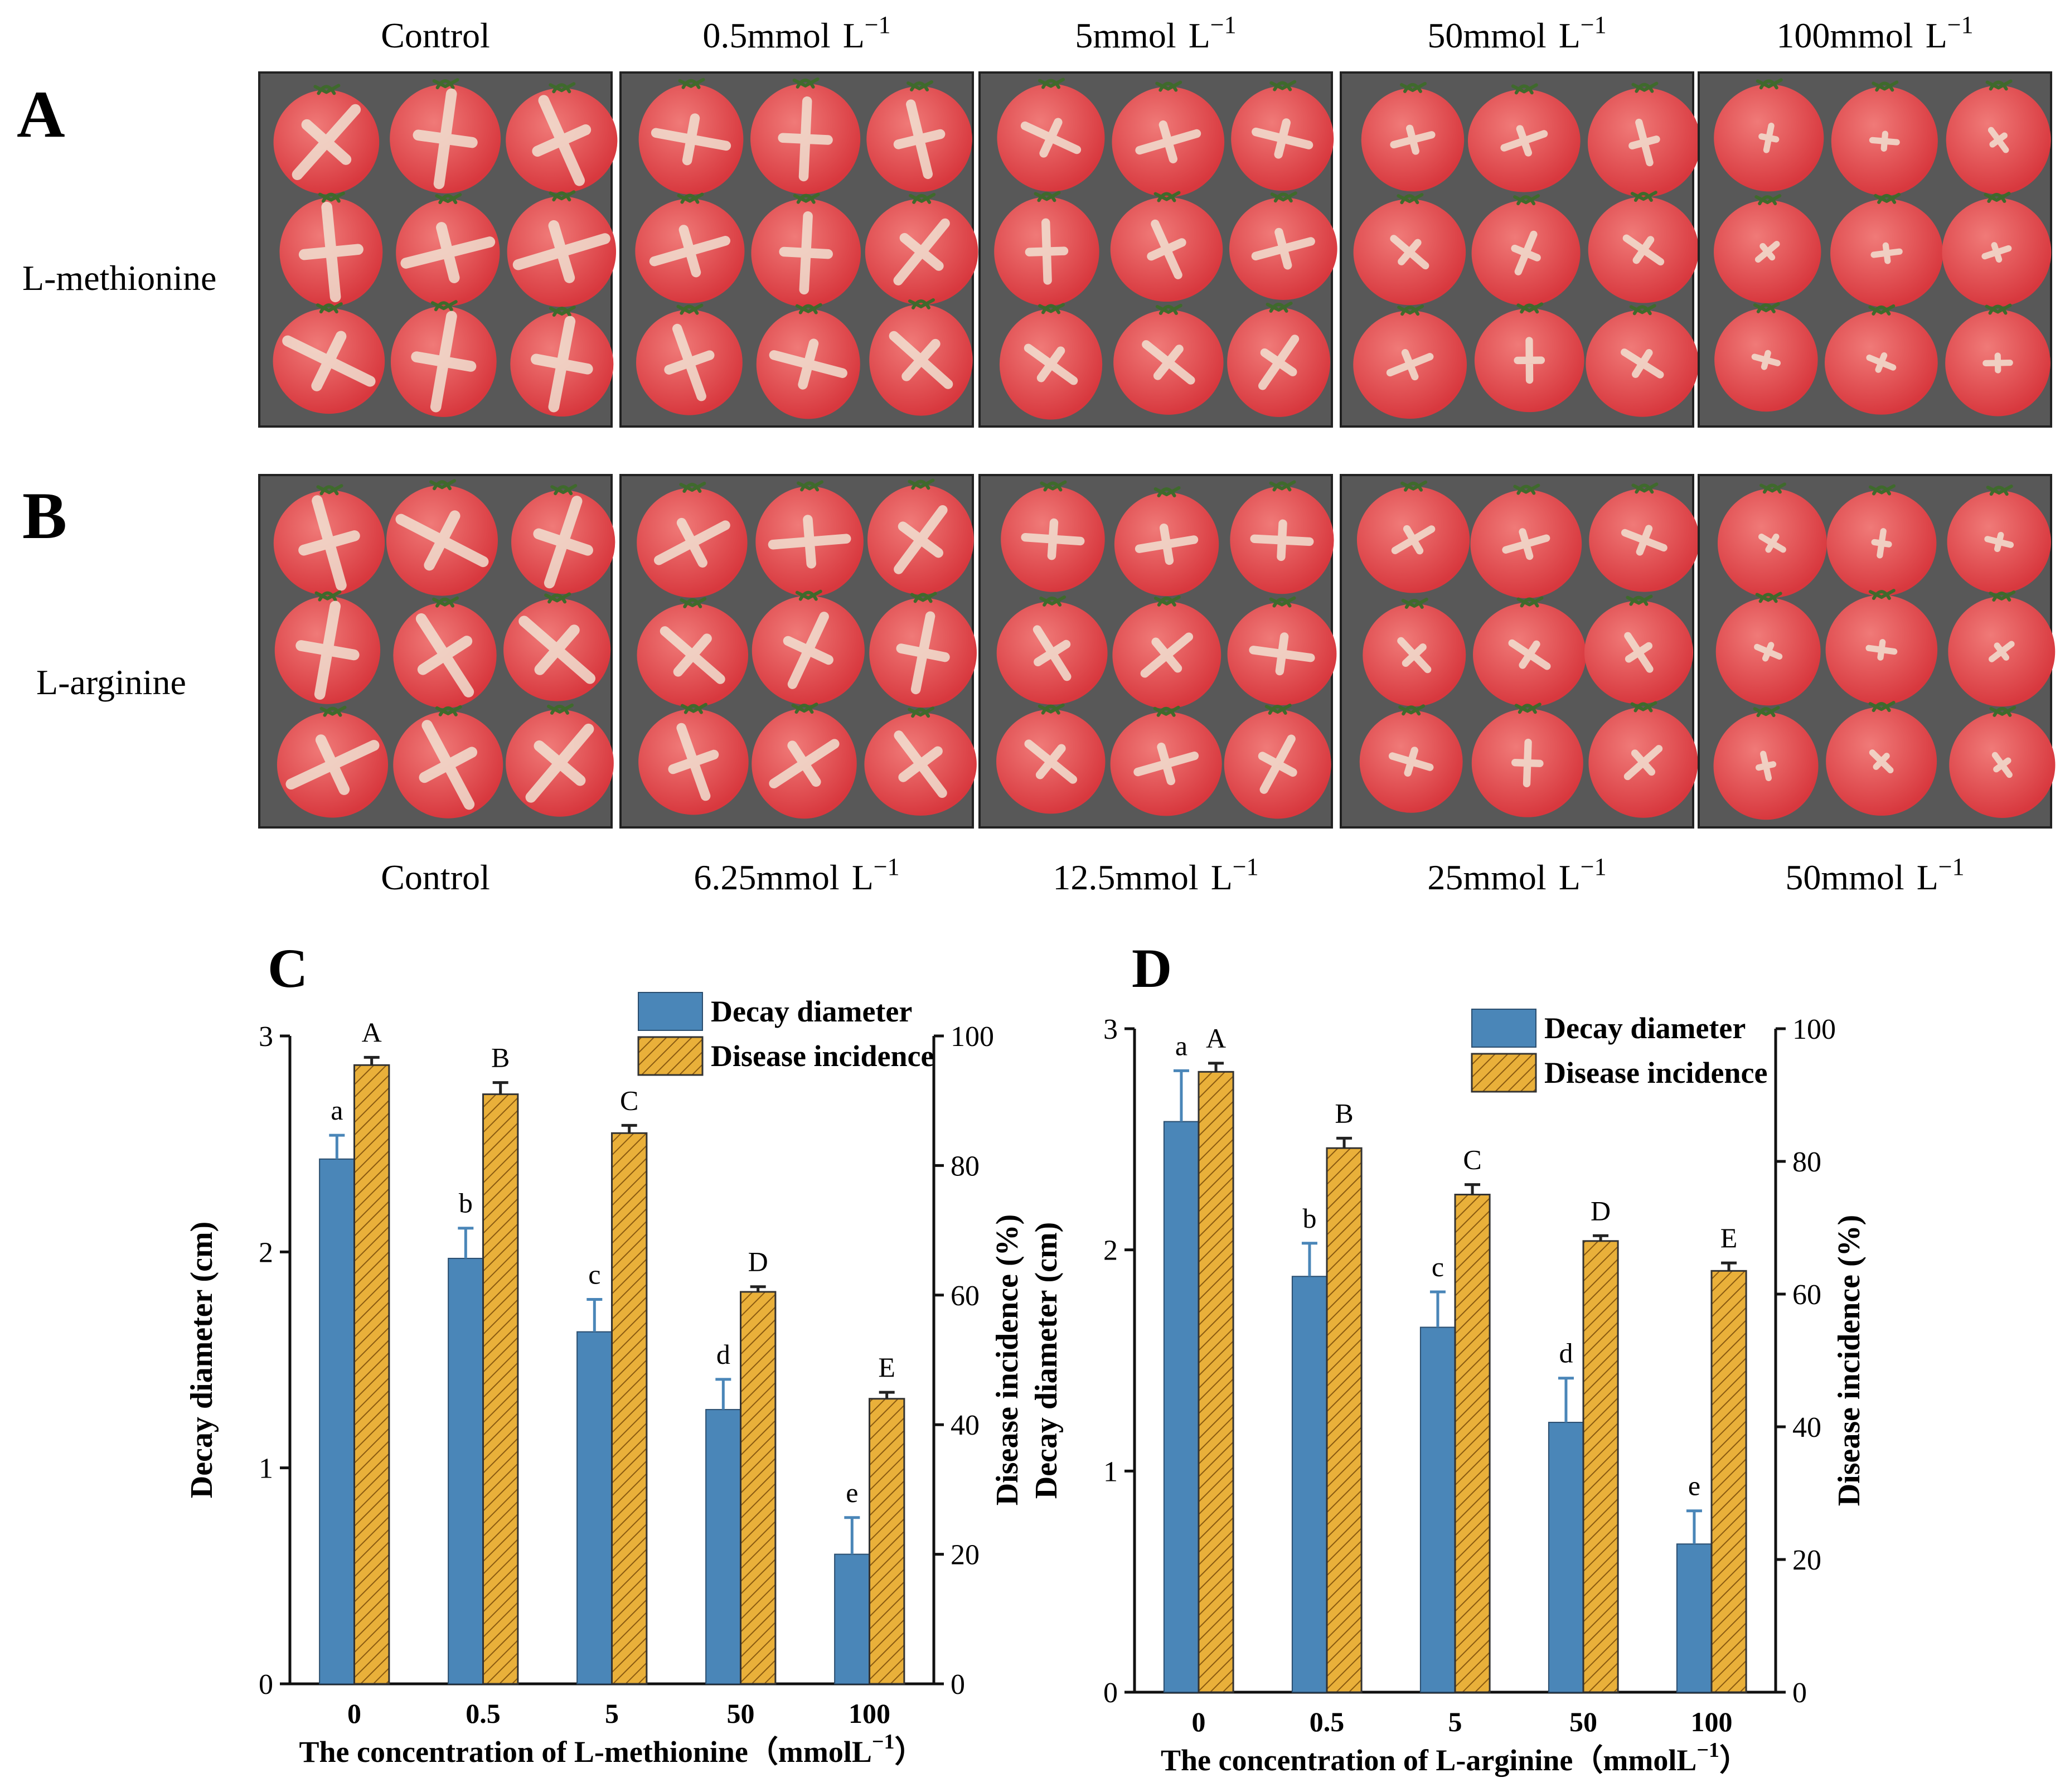  Describe the element at coordinates (1110, 1693) in the screenshot. I see `y-tick-label: 0` at that location.